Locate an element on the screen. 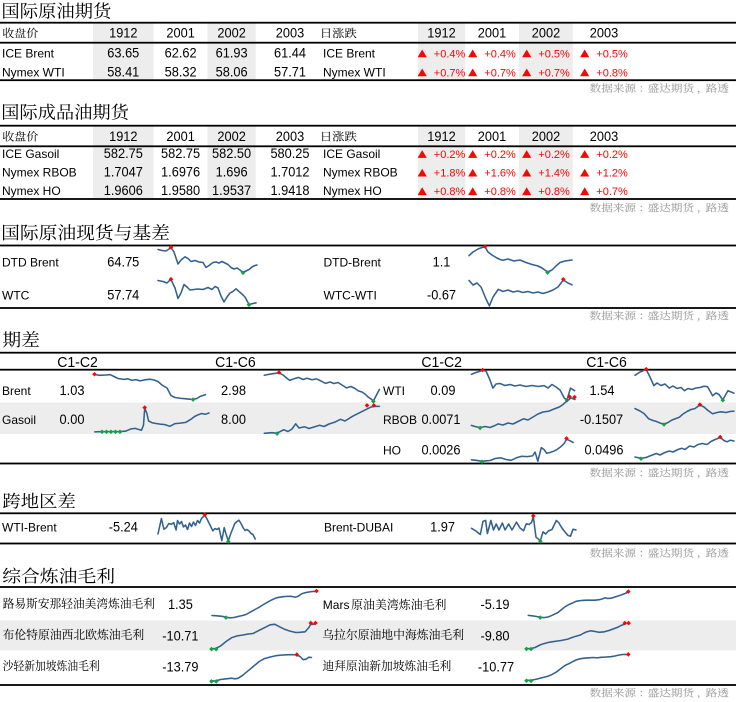  svg-text: 1.7047 is located at coordinates (123, 173).